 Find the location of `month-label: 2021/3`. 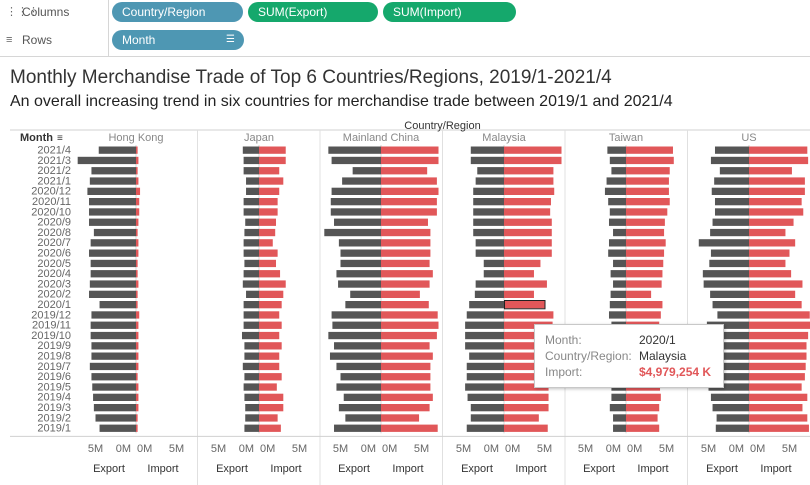

month-label: 2021/3 is located at coordinates (54, 161).